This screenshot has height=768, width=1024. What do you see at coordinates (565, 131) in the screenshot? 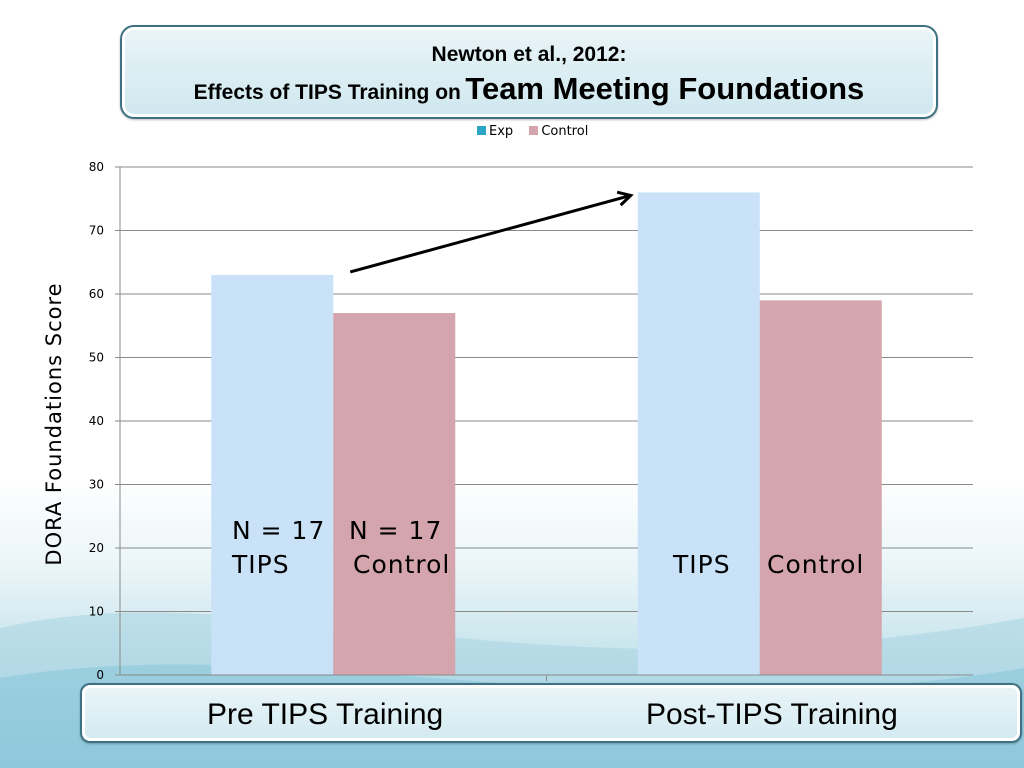
I see `legend-label-control: Control` at bounding box center [565, 131].